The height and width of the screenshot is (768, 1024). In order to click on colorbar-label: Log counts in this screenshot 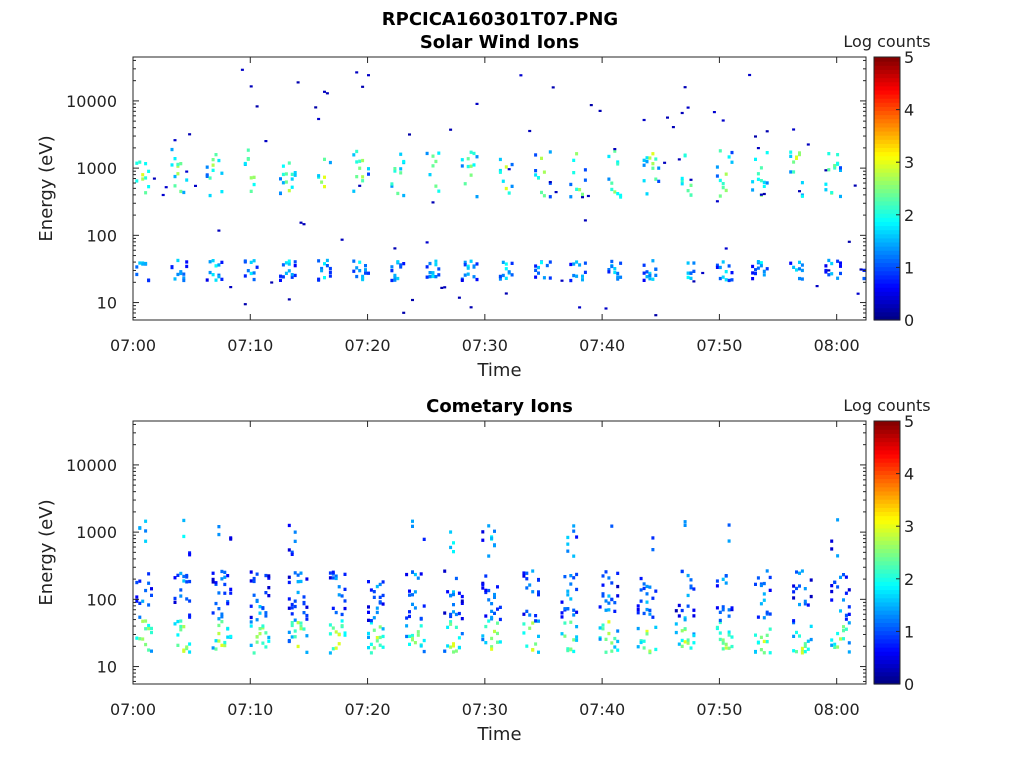, I will do `click(886, 41)`.